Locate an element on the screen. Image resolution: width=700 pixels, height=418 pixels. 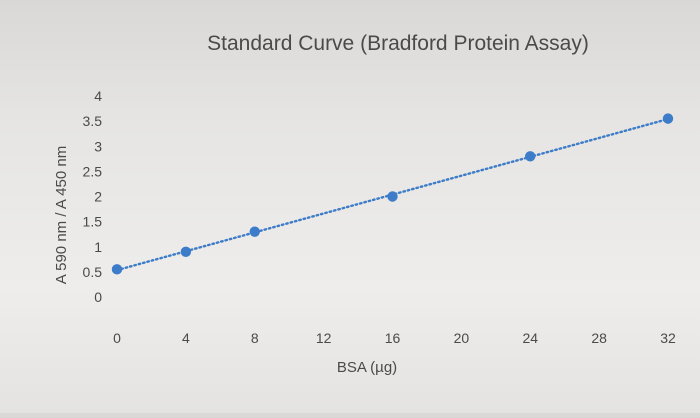
x-axis-ticks: 0 4 8 12 16 20 24 28 32 is located at coordinates (394, 338).